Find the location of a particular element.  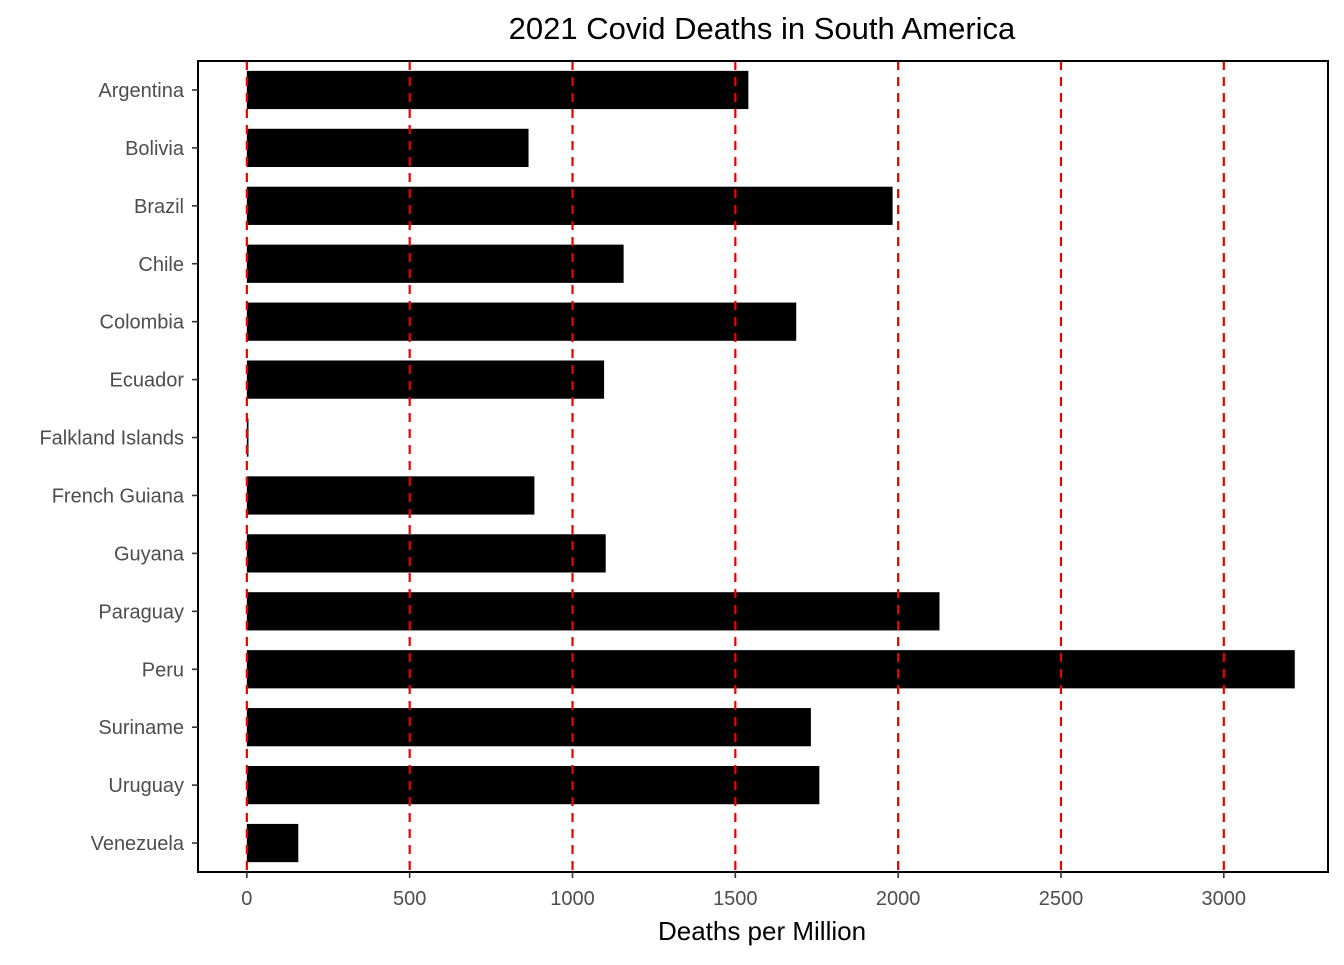

x-tick-label: 1000 is located at coordinates (572, 899).